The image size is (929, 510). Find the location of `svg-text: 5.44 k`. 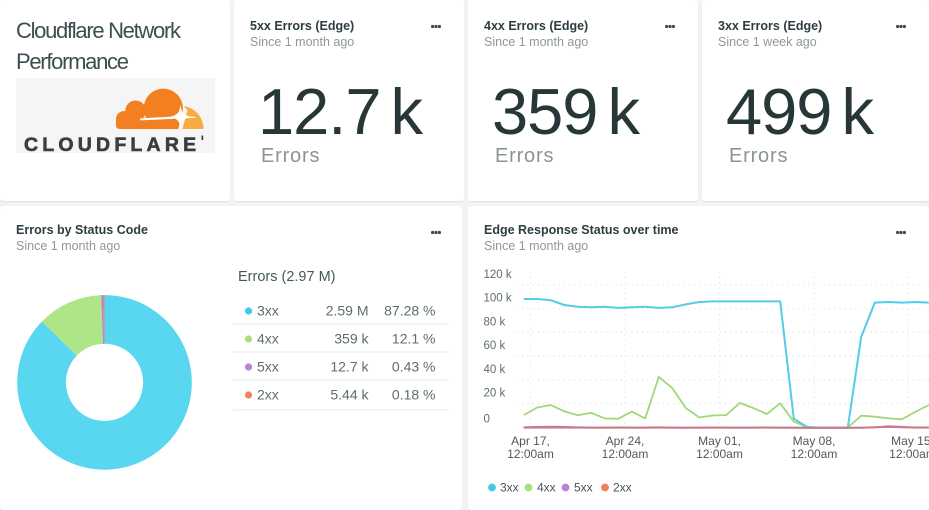

svg-text: 5.44 k is located at coordinates (349, 395).